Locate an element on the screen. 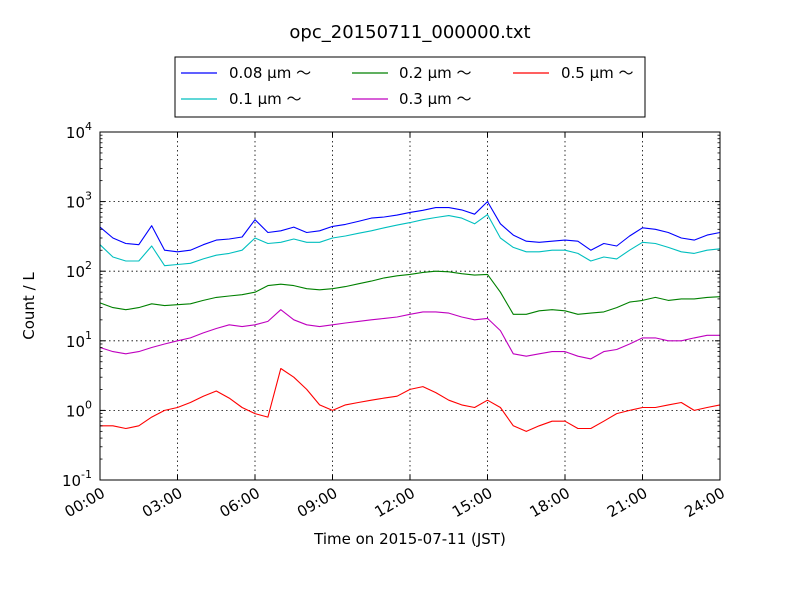  x-tick-label: 24:00 is located at coordinates (705, 502).